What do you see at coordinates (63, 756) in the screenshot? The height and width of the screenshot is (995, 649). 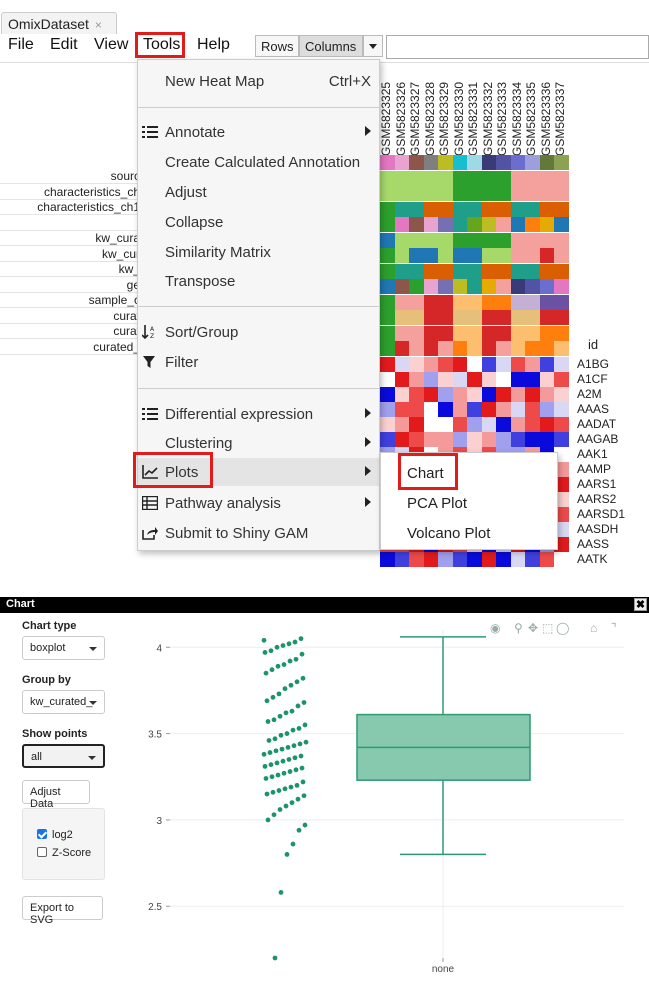 I see `show-points-select: all` at bounding box center [63, 756].